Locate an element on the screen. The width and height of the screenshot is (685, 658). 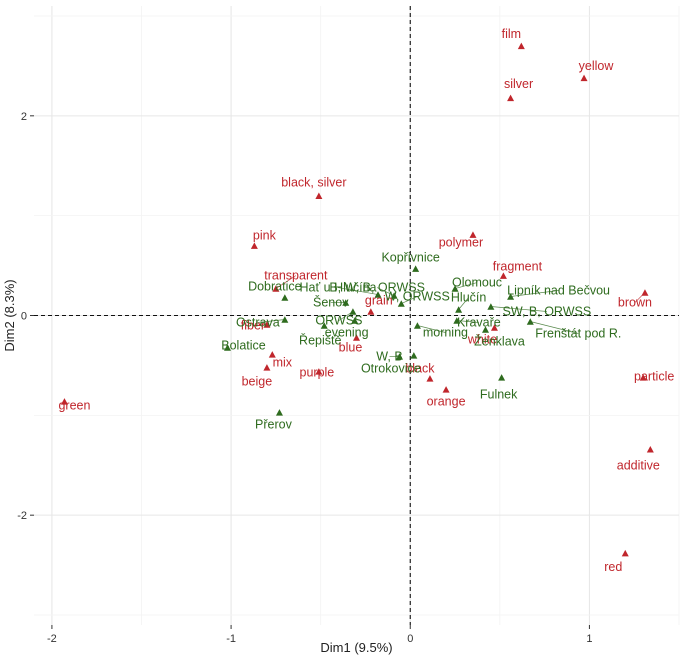
marker-black-silver is located at coordinates (319, 195).